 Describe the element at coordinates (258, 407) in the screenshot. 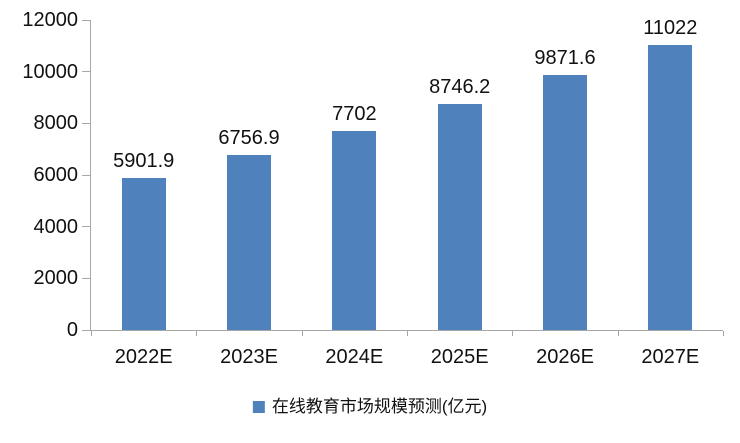

I see `legend-square-icon` at that location.